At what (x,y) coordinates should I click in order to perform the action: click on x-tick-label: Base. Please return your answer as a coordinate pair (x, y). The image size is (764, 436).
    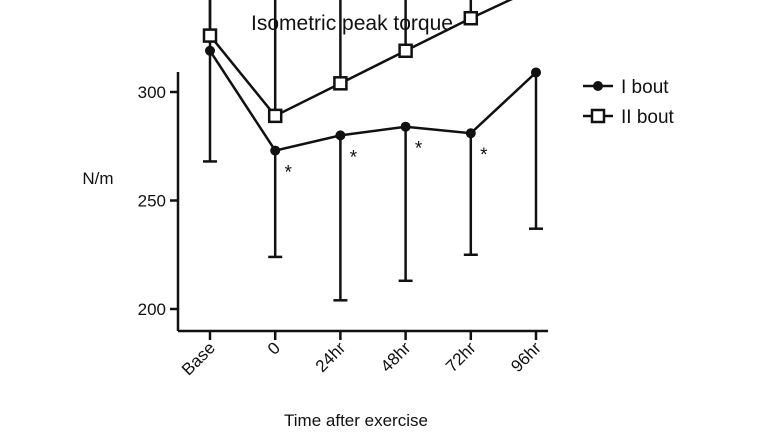
    Looking at the image, I should click on (198, 358).